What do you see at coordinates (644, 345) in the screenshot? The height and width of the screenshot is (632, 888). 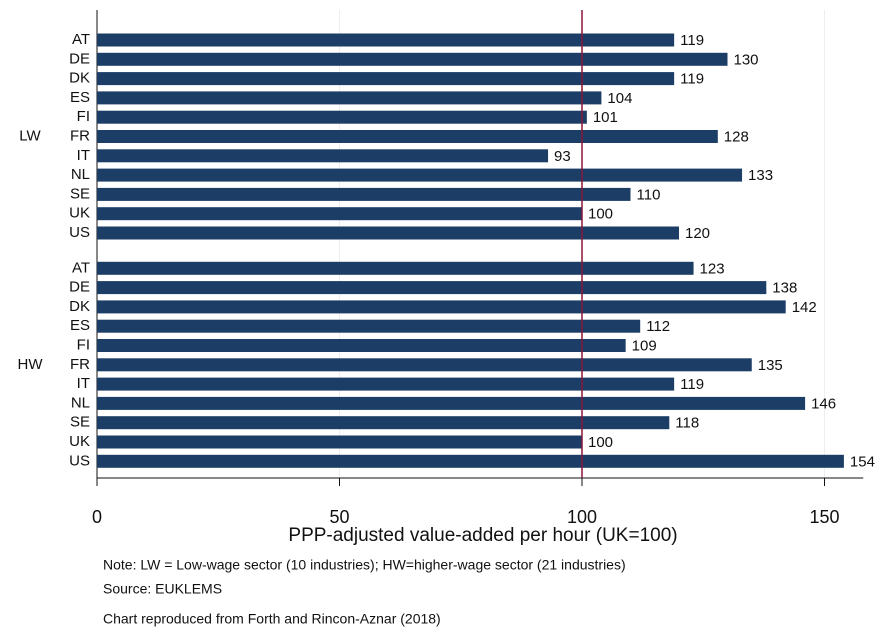 I see `value-label: 109` at bounding box center [644, 345].